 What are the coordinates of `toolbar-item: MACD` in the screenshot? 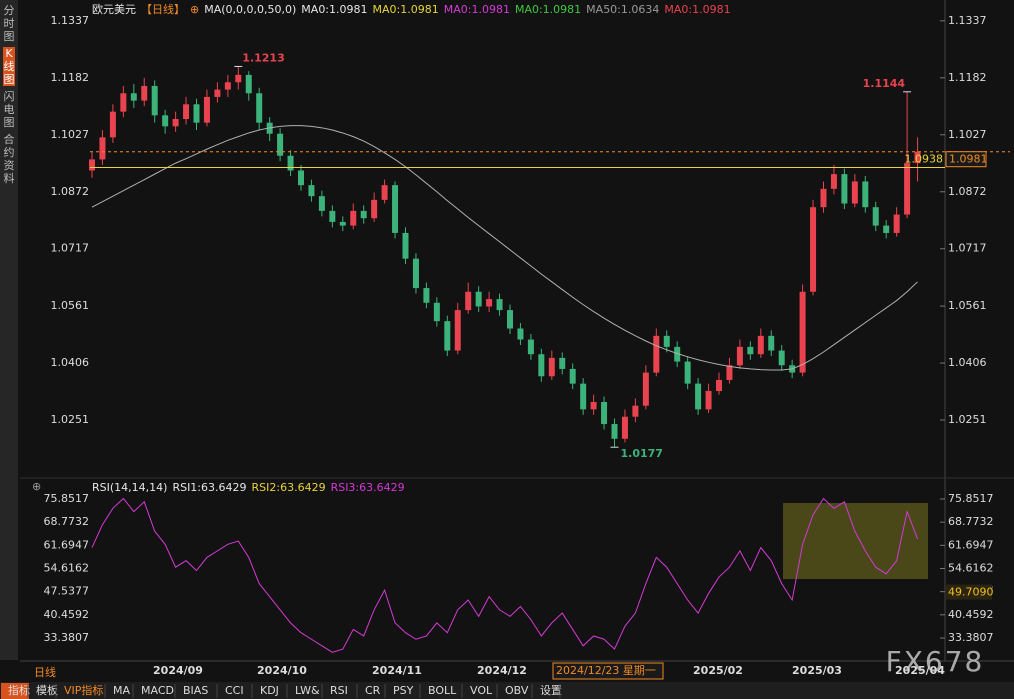 It's located at (157, 690).